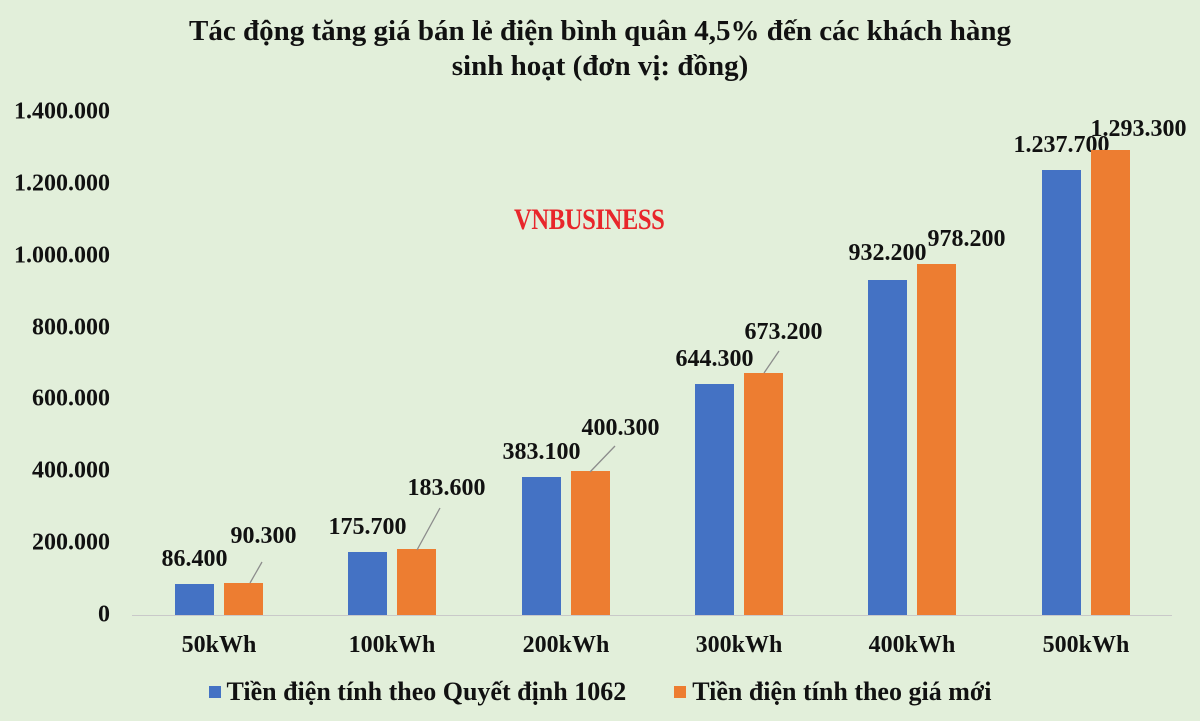 This screenshot has height=721, width=1200. Describe the element at coordinates (367, 583) in the screenshot. I see `bar-decision-1062-100kWh` at that location.